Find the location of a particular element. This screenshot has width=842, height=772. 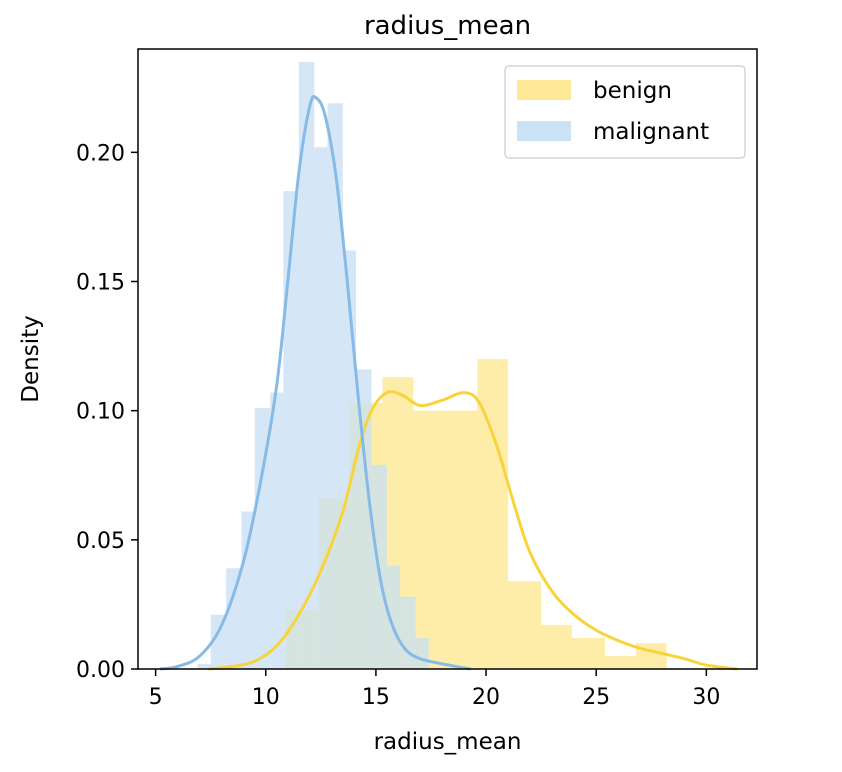

y-tick-label: 0.20 is located at coordinates (100, 153).